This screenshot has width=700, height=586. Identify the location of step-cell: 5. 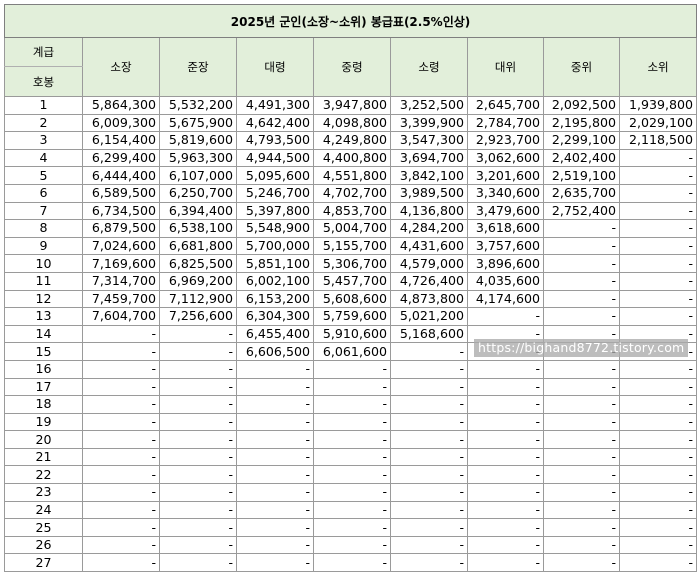
(43, 175).